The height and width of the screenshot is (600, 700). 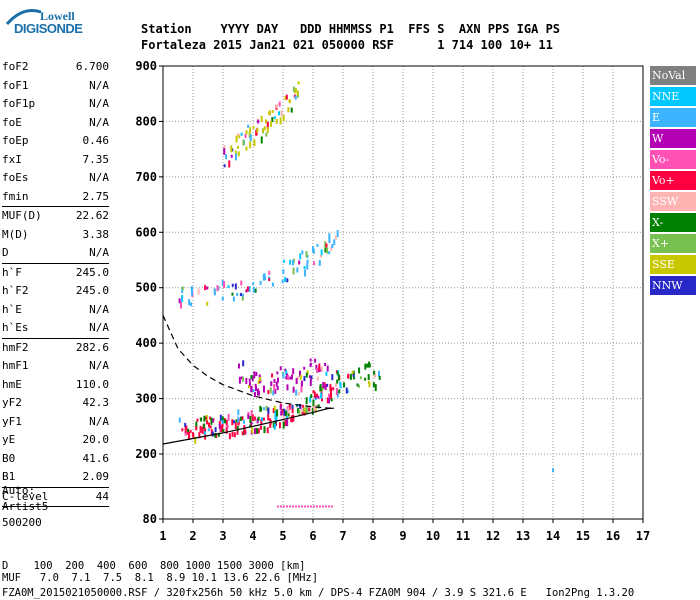 I want to click on x-tick-label: 11, so click(x=463, y=536).